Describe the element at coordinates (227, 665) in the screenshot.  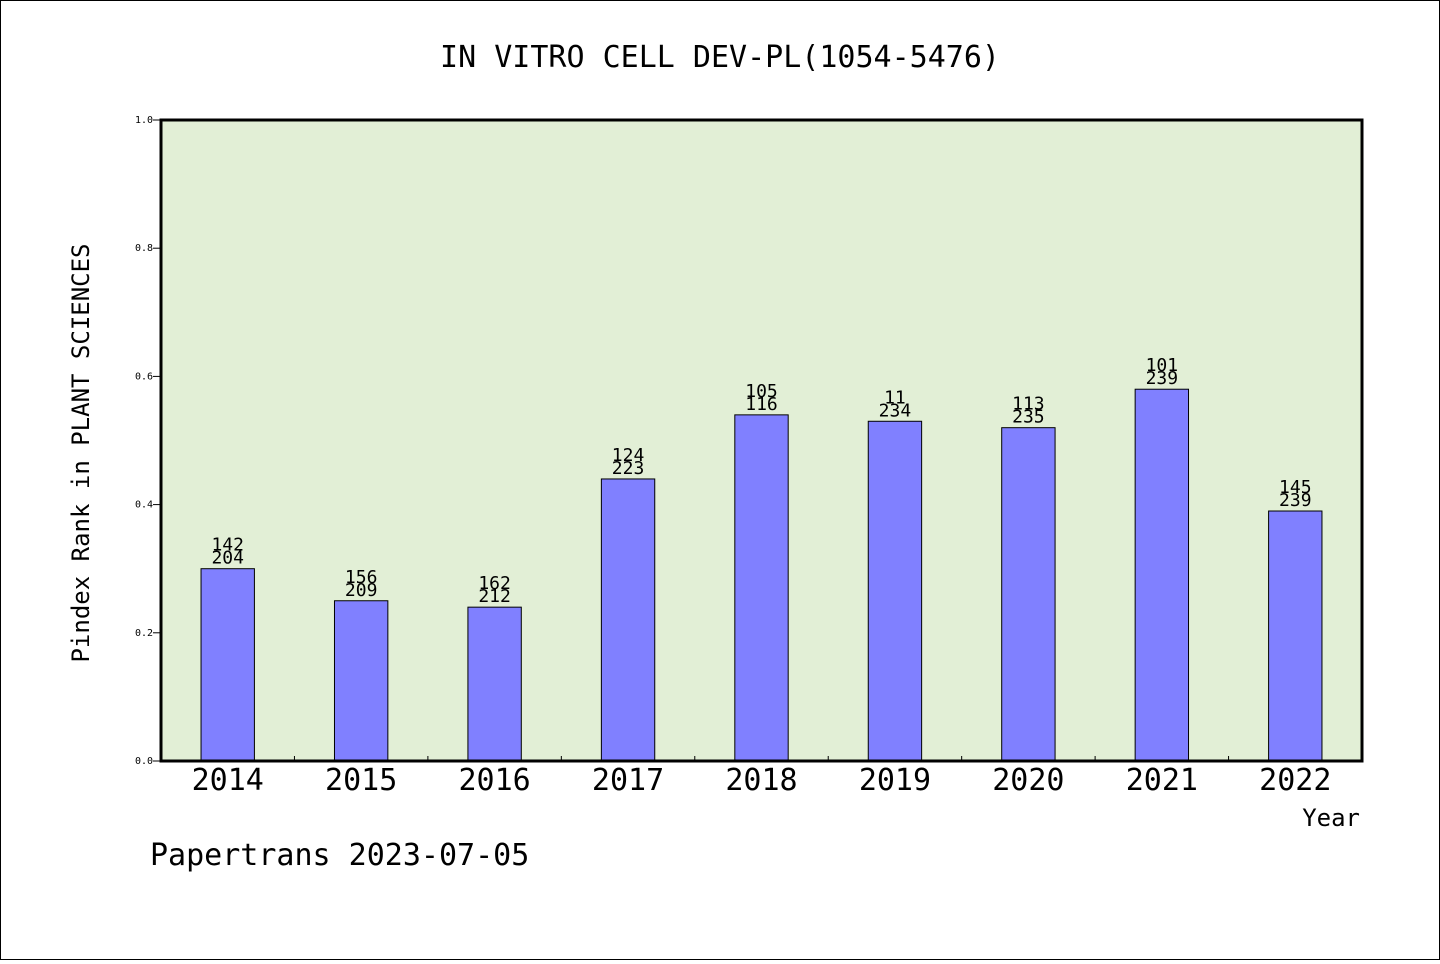
I see `bar-2014` at that location.